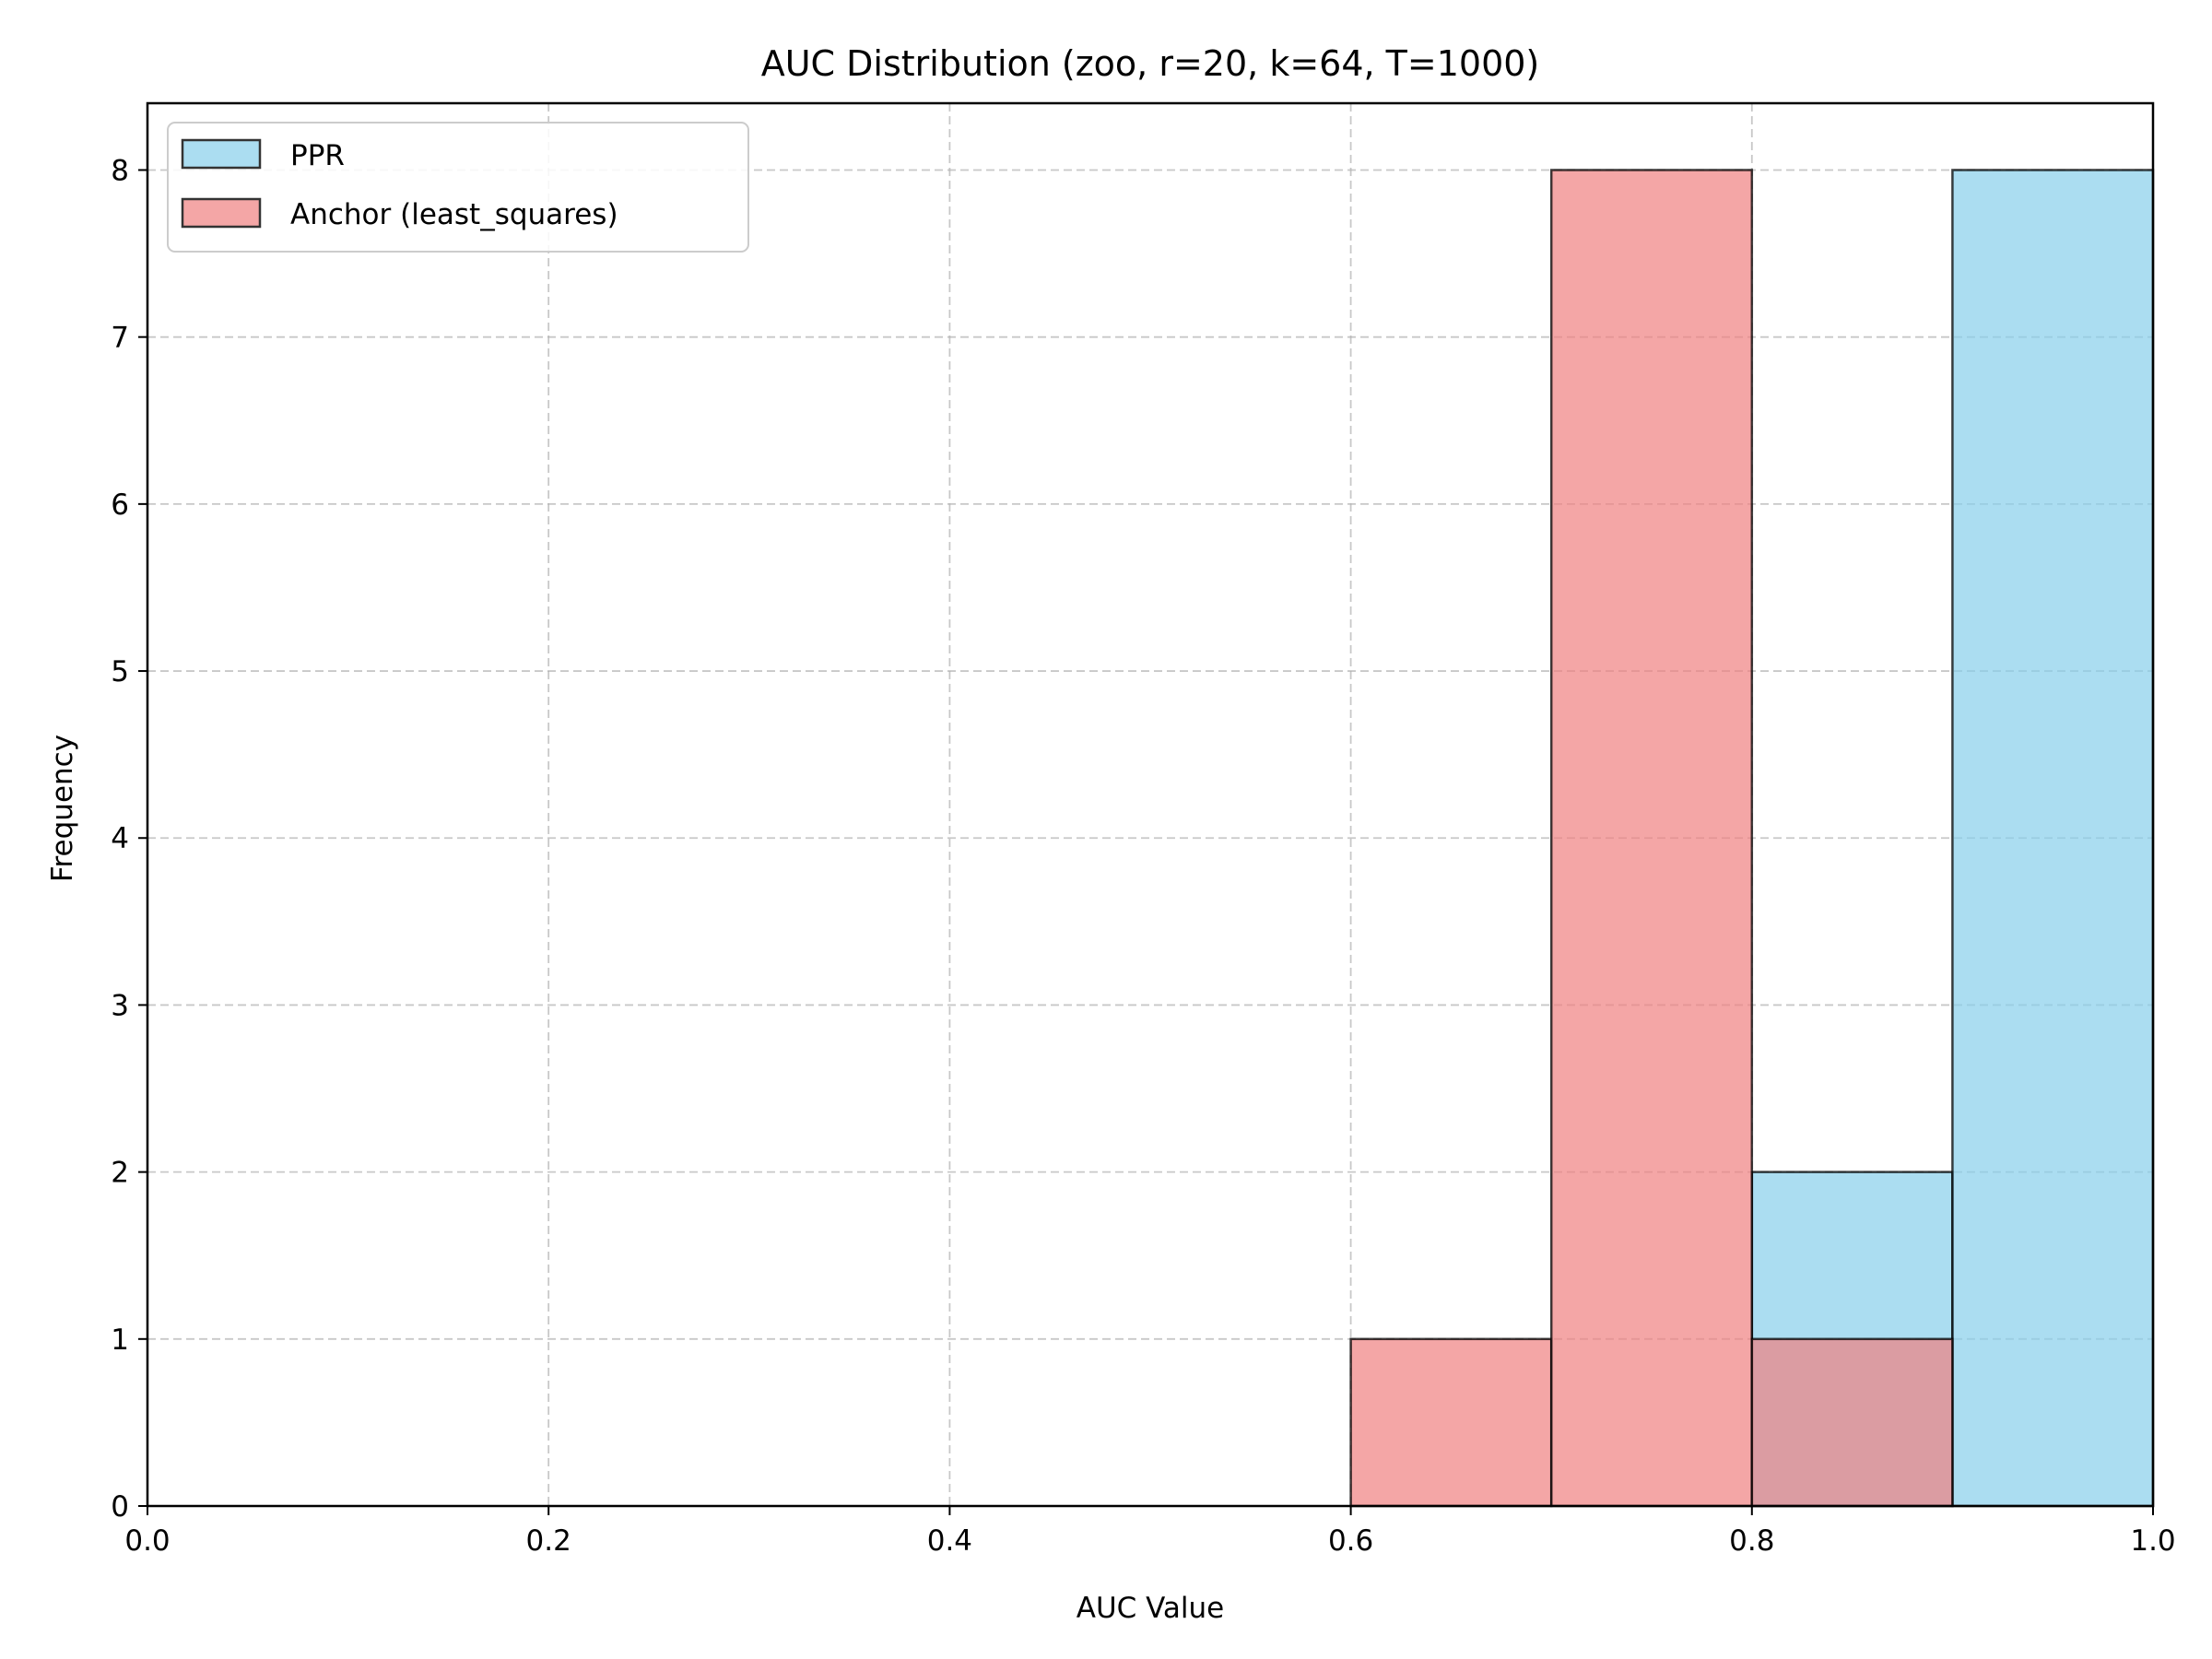 The image size is (2212, 1659). What do you see at coordinates (120, 505) in the screenshot?
I see `y-tick-label: 6` at bounding box center [120, 505].